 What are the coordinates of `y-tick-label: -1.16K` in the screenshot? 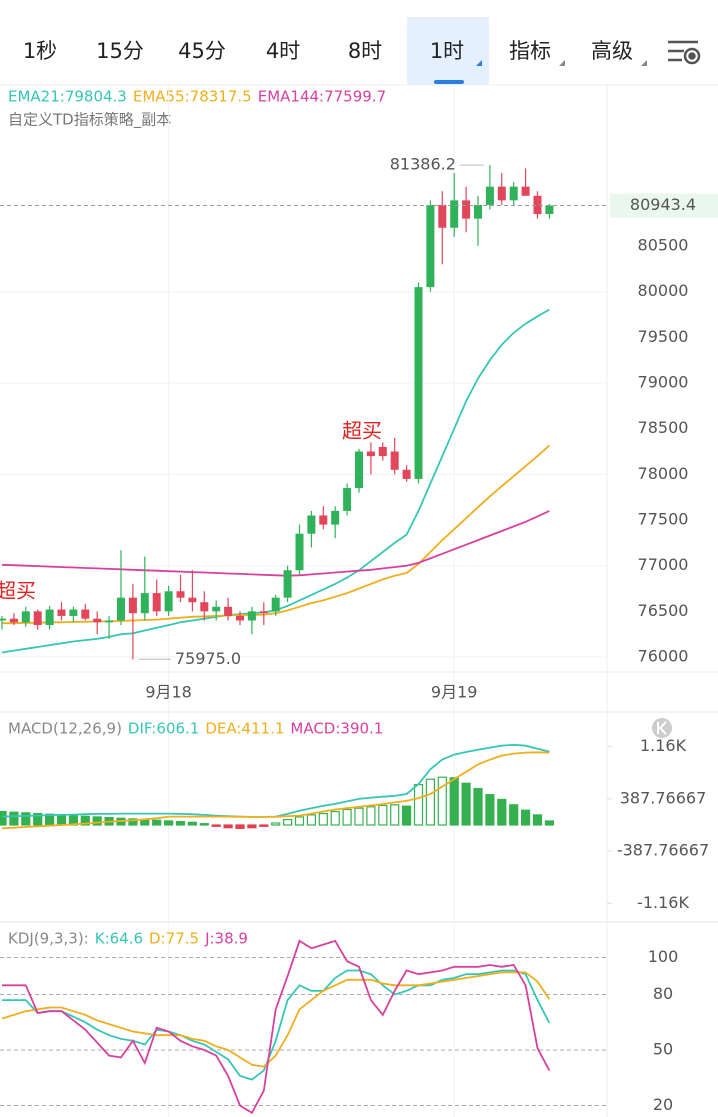 It's located at (663, 902).